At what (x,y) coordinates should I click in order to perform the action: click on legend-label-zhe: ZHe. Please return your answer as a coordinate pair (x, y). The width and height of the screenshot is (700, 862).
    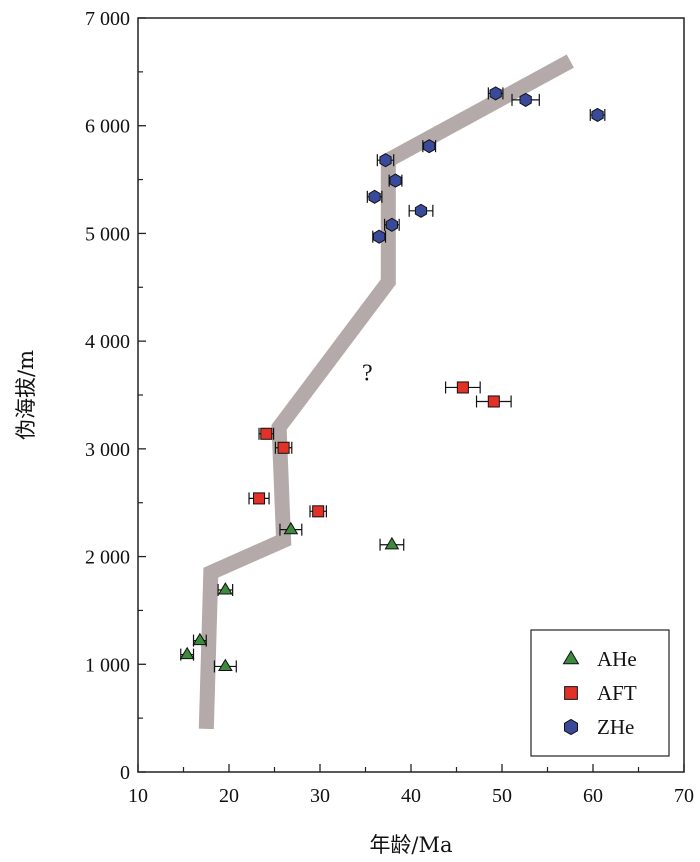
    Looking at the image, I should click on (615, 727).